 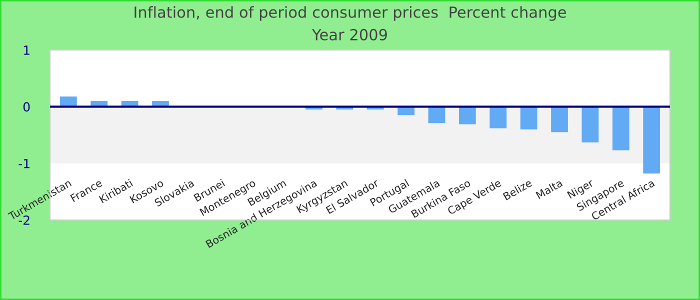 What do you see at coordinates (350, 13) in the screenshot?
I see `chart-title: Inflation, end of period consumer prices Percent change` at bounding box center [350, 13].